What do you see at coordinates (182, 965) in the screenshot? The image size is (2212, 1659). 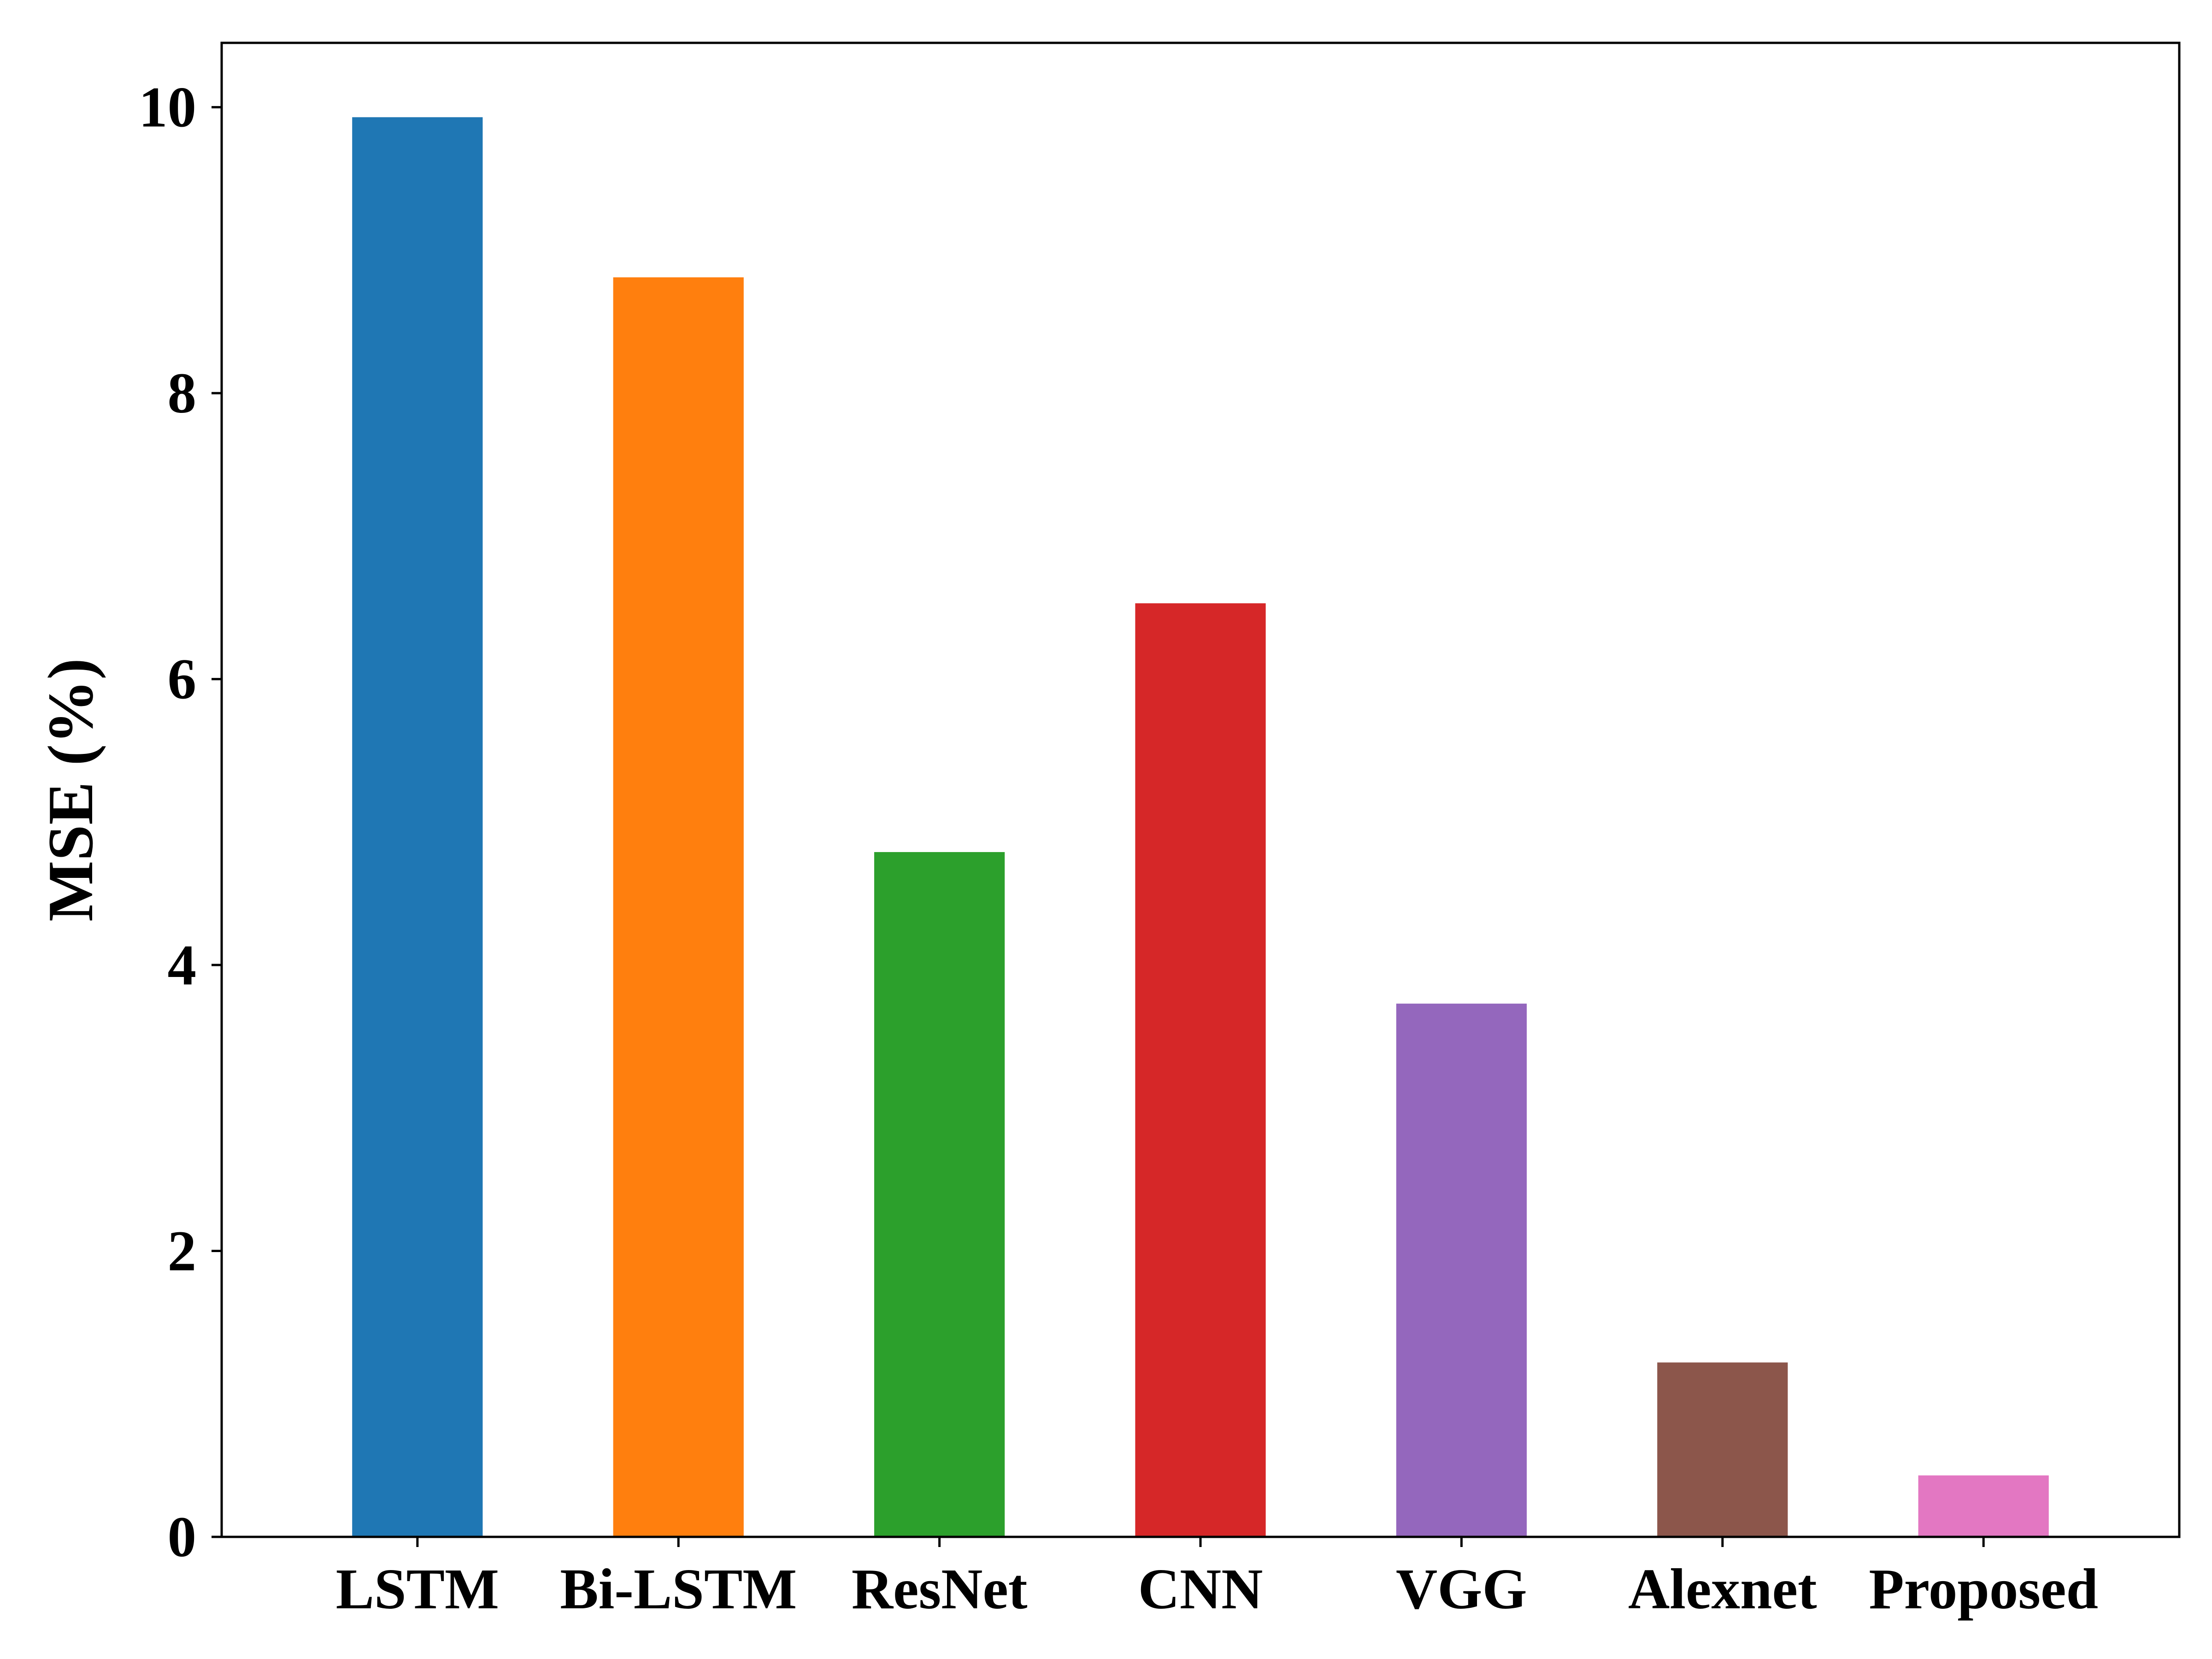 I see `y-tick-label: 4` at bounding box center [182, 965].